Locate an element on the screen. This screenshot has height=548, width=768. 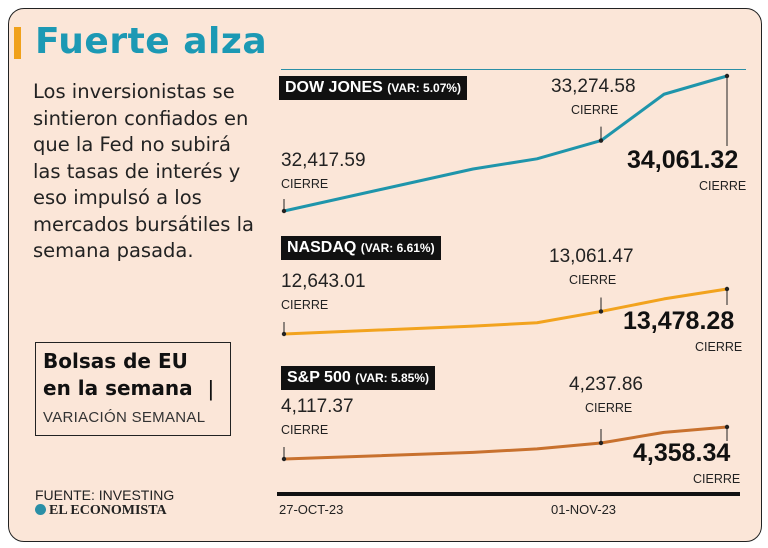
dow-variation: (VAR: 5.07%) is located at coordinates (424, 88).